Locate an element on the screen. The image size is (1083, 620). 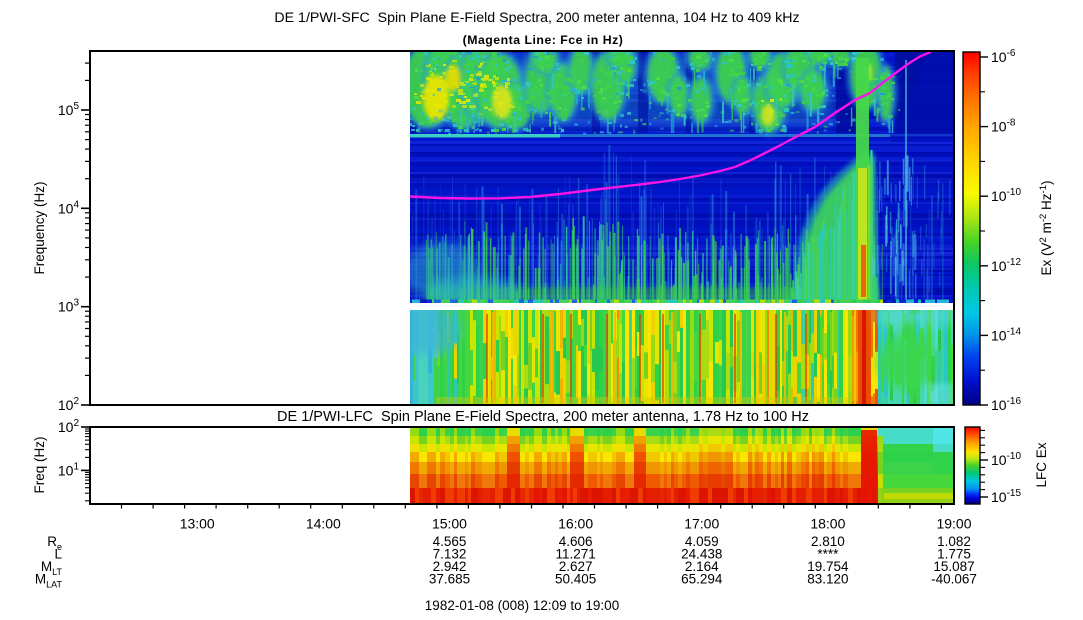
svg-text: 2.810 is located at coordinates (828, 541).